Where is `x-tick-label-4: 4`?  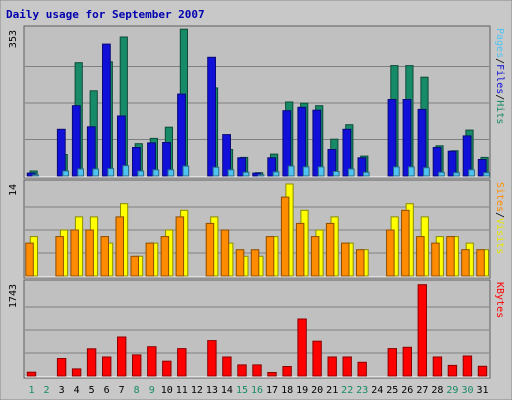 x-tick-label-4: 4 is located at coordinates (77, 390).